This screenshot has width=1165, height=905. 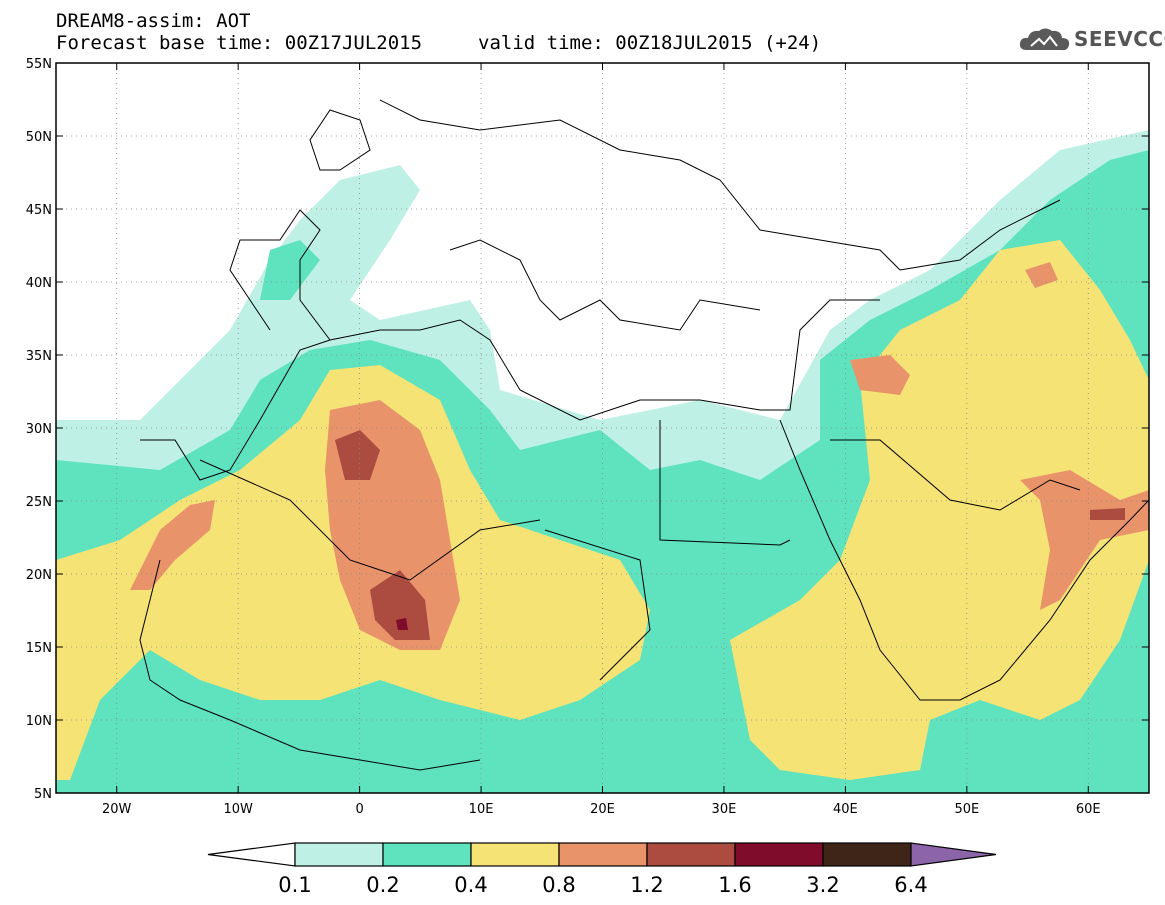 What do you see at coordinates (39, 283) in the screenshot?
I see `lat-label: 40N` at bounding box center [39, 283].